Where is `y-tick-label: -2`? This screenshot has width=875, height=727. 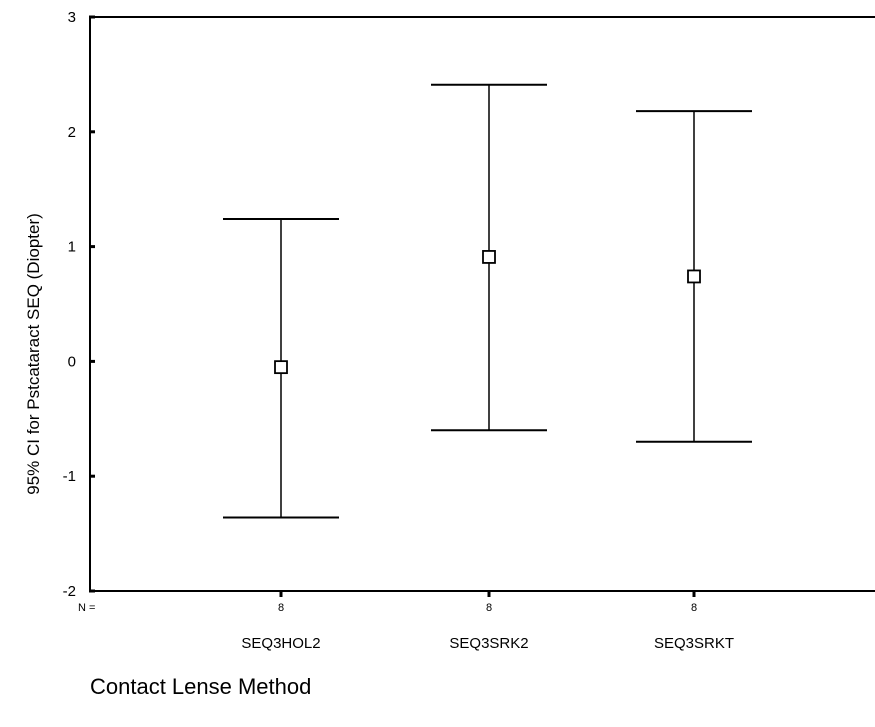
y-tick-label: -2 is located at coordinates (69, 591).